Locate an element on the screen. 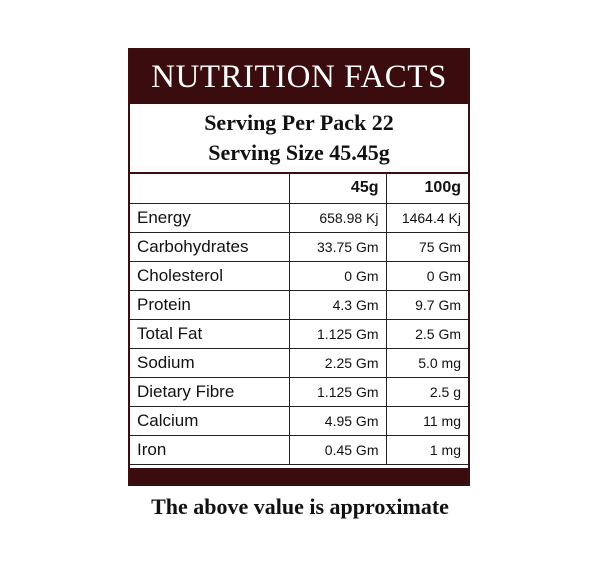 Image resolution: width=600 pixels, height=570 pixels. table-row: Carbohydrates 33.75 Gm 75 Gm is located at coordinates (299, 246).